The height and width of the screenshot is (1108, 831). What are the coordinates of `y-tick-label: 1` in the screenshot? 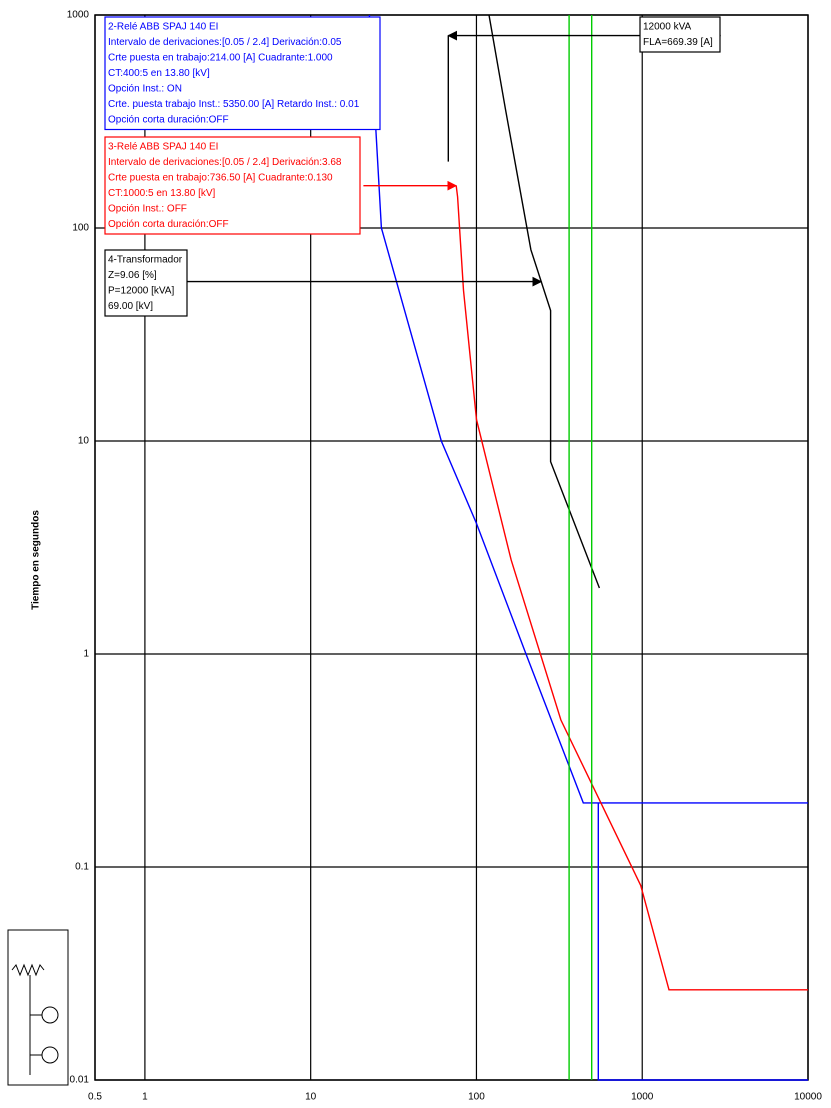 It's located at (86, 654).